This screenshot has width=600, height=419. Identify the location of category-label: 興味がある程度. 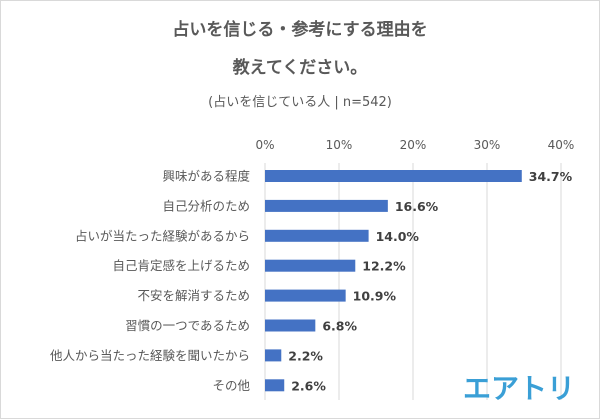
(206, 176).